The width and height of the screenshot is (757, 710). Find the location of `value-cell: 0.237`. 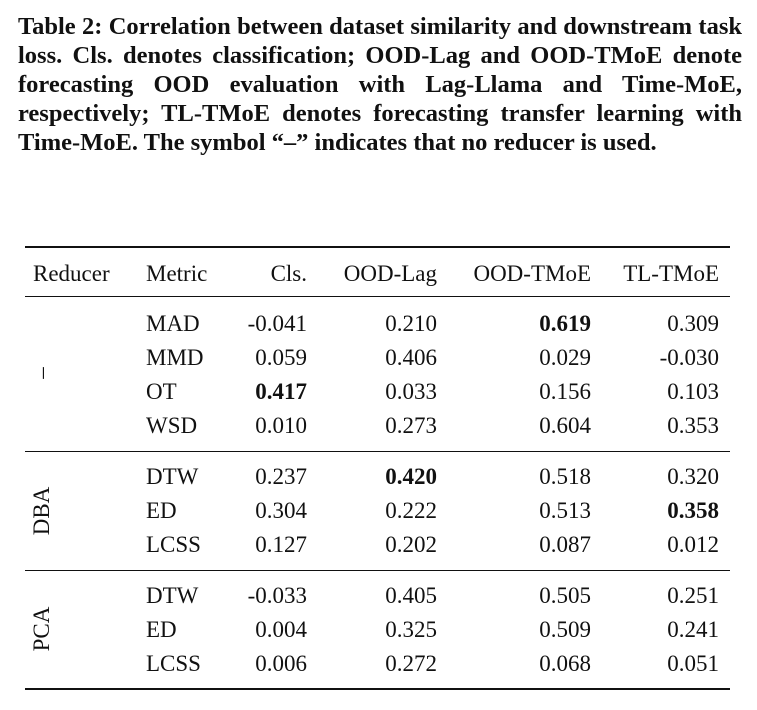

value-cell: 0.237 is located at coordinates (281, 476).